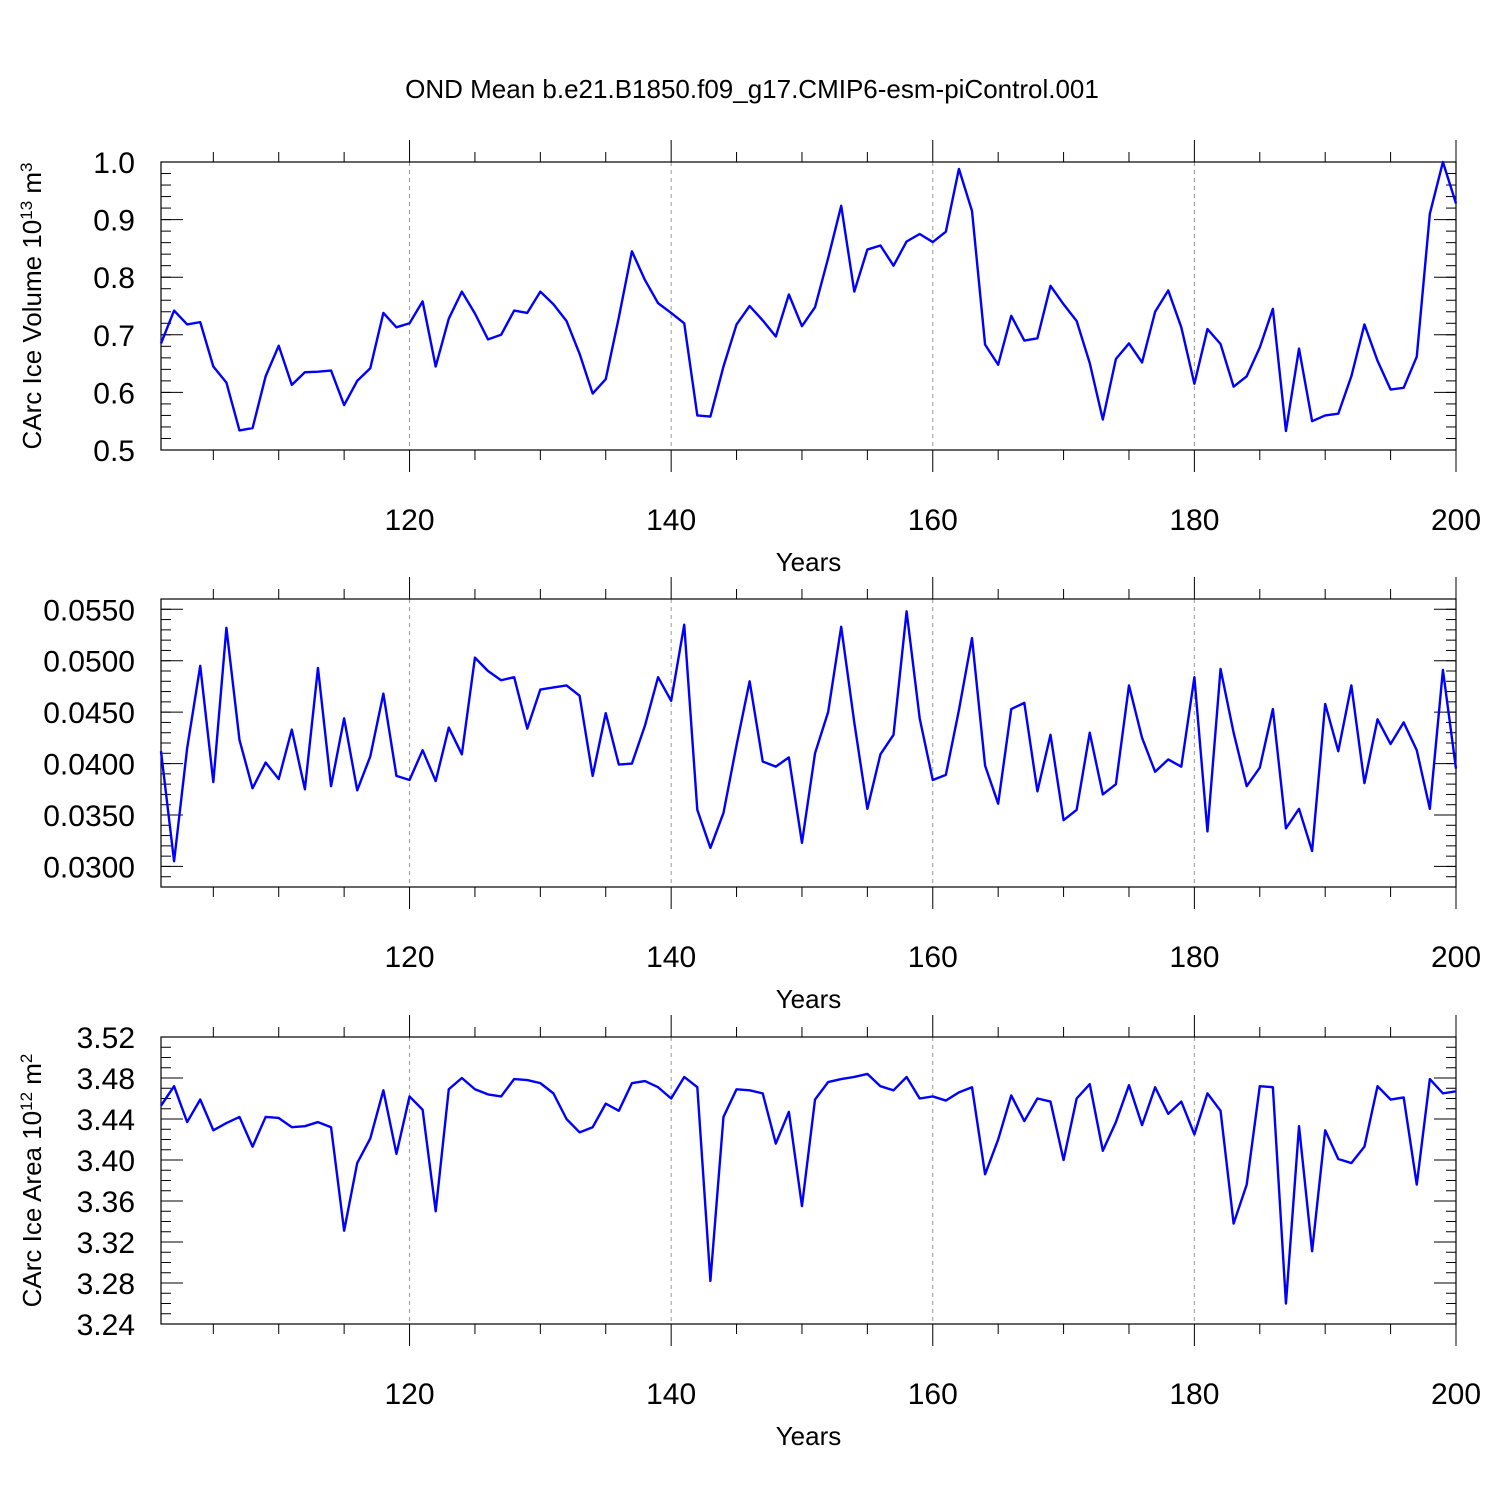  What do you see at coordinates (106, 1161) in the screenshot?
I see `y-tick-label: 3.40` at bounding box center [106, 1161].